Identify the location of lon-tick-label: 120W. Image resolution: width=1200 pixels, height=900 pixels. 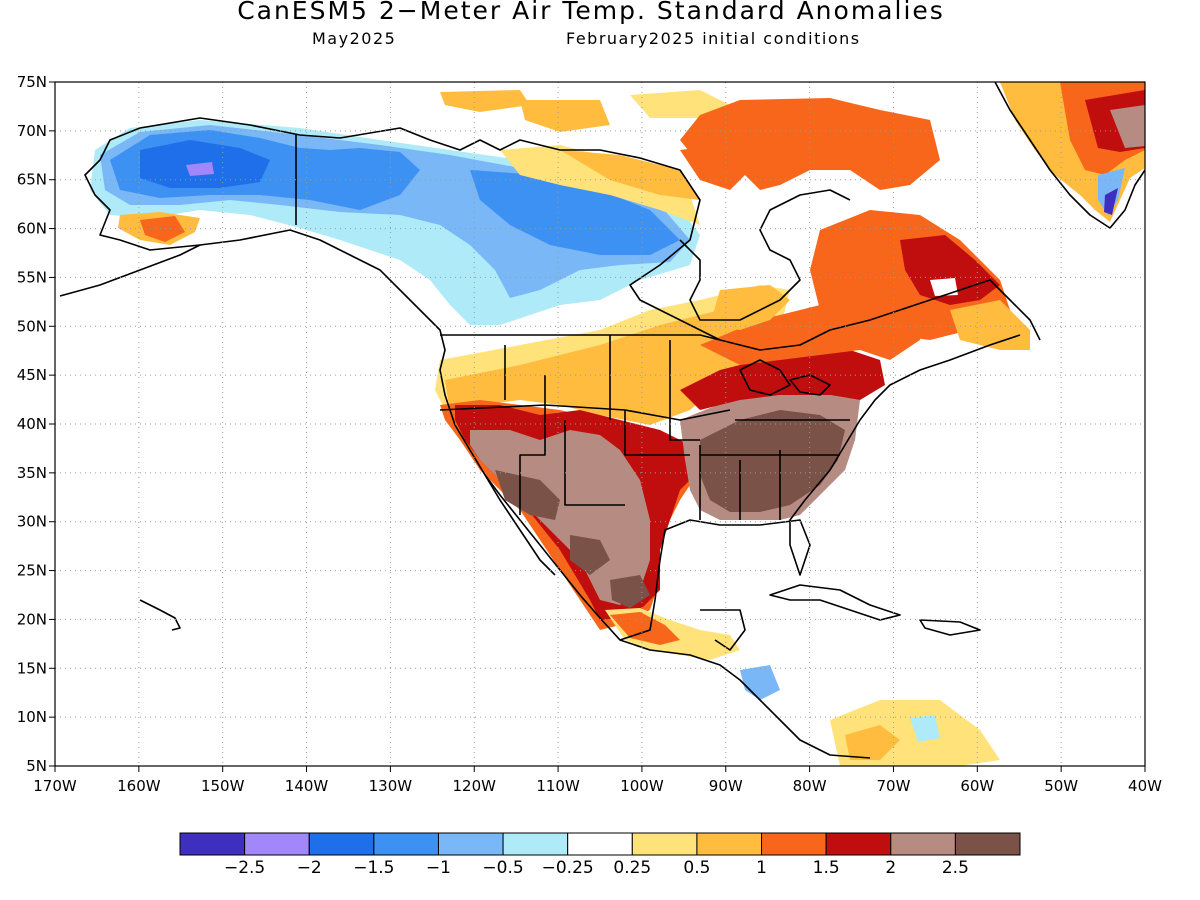
(474, 786).